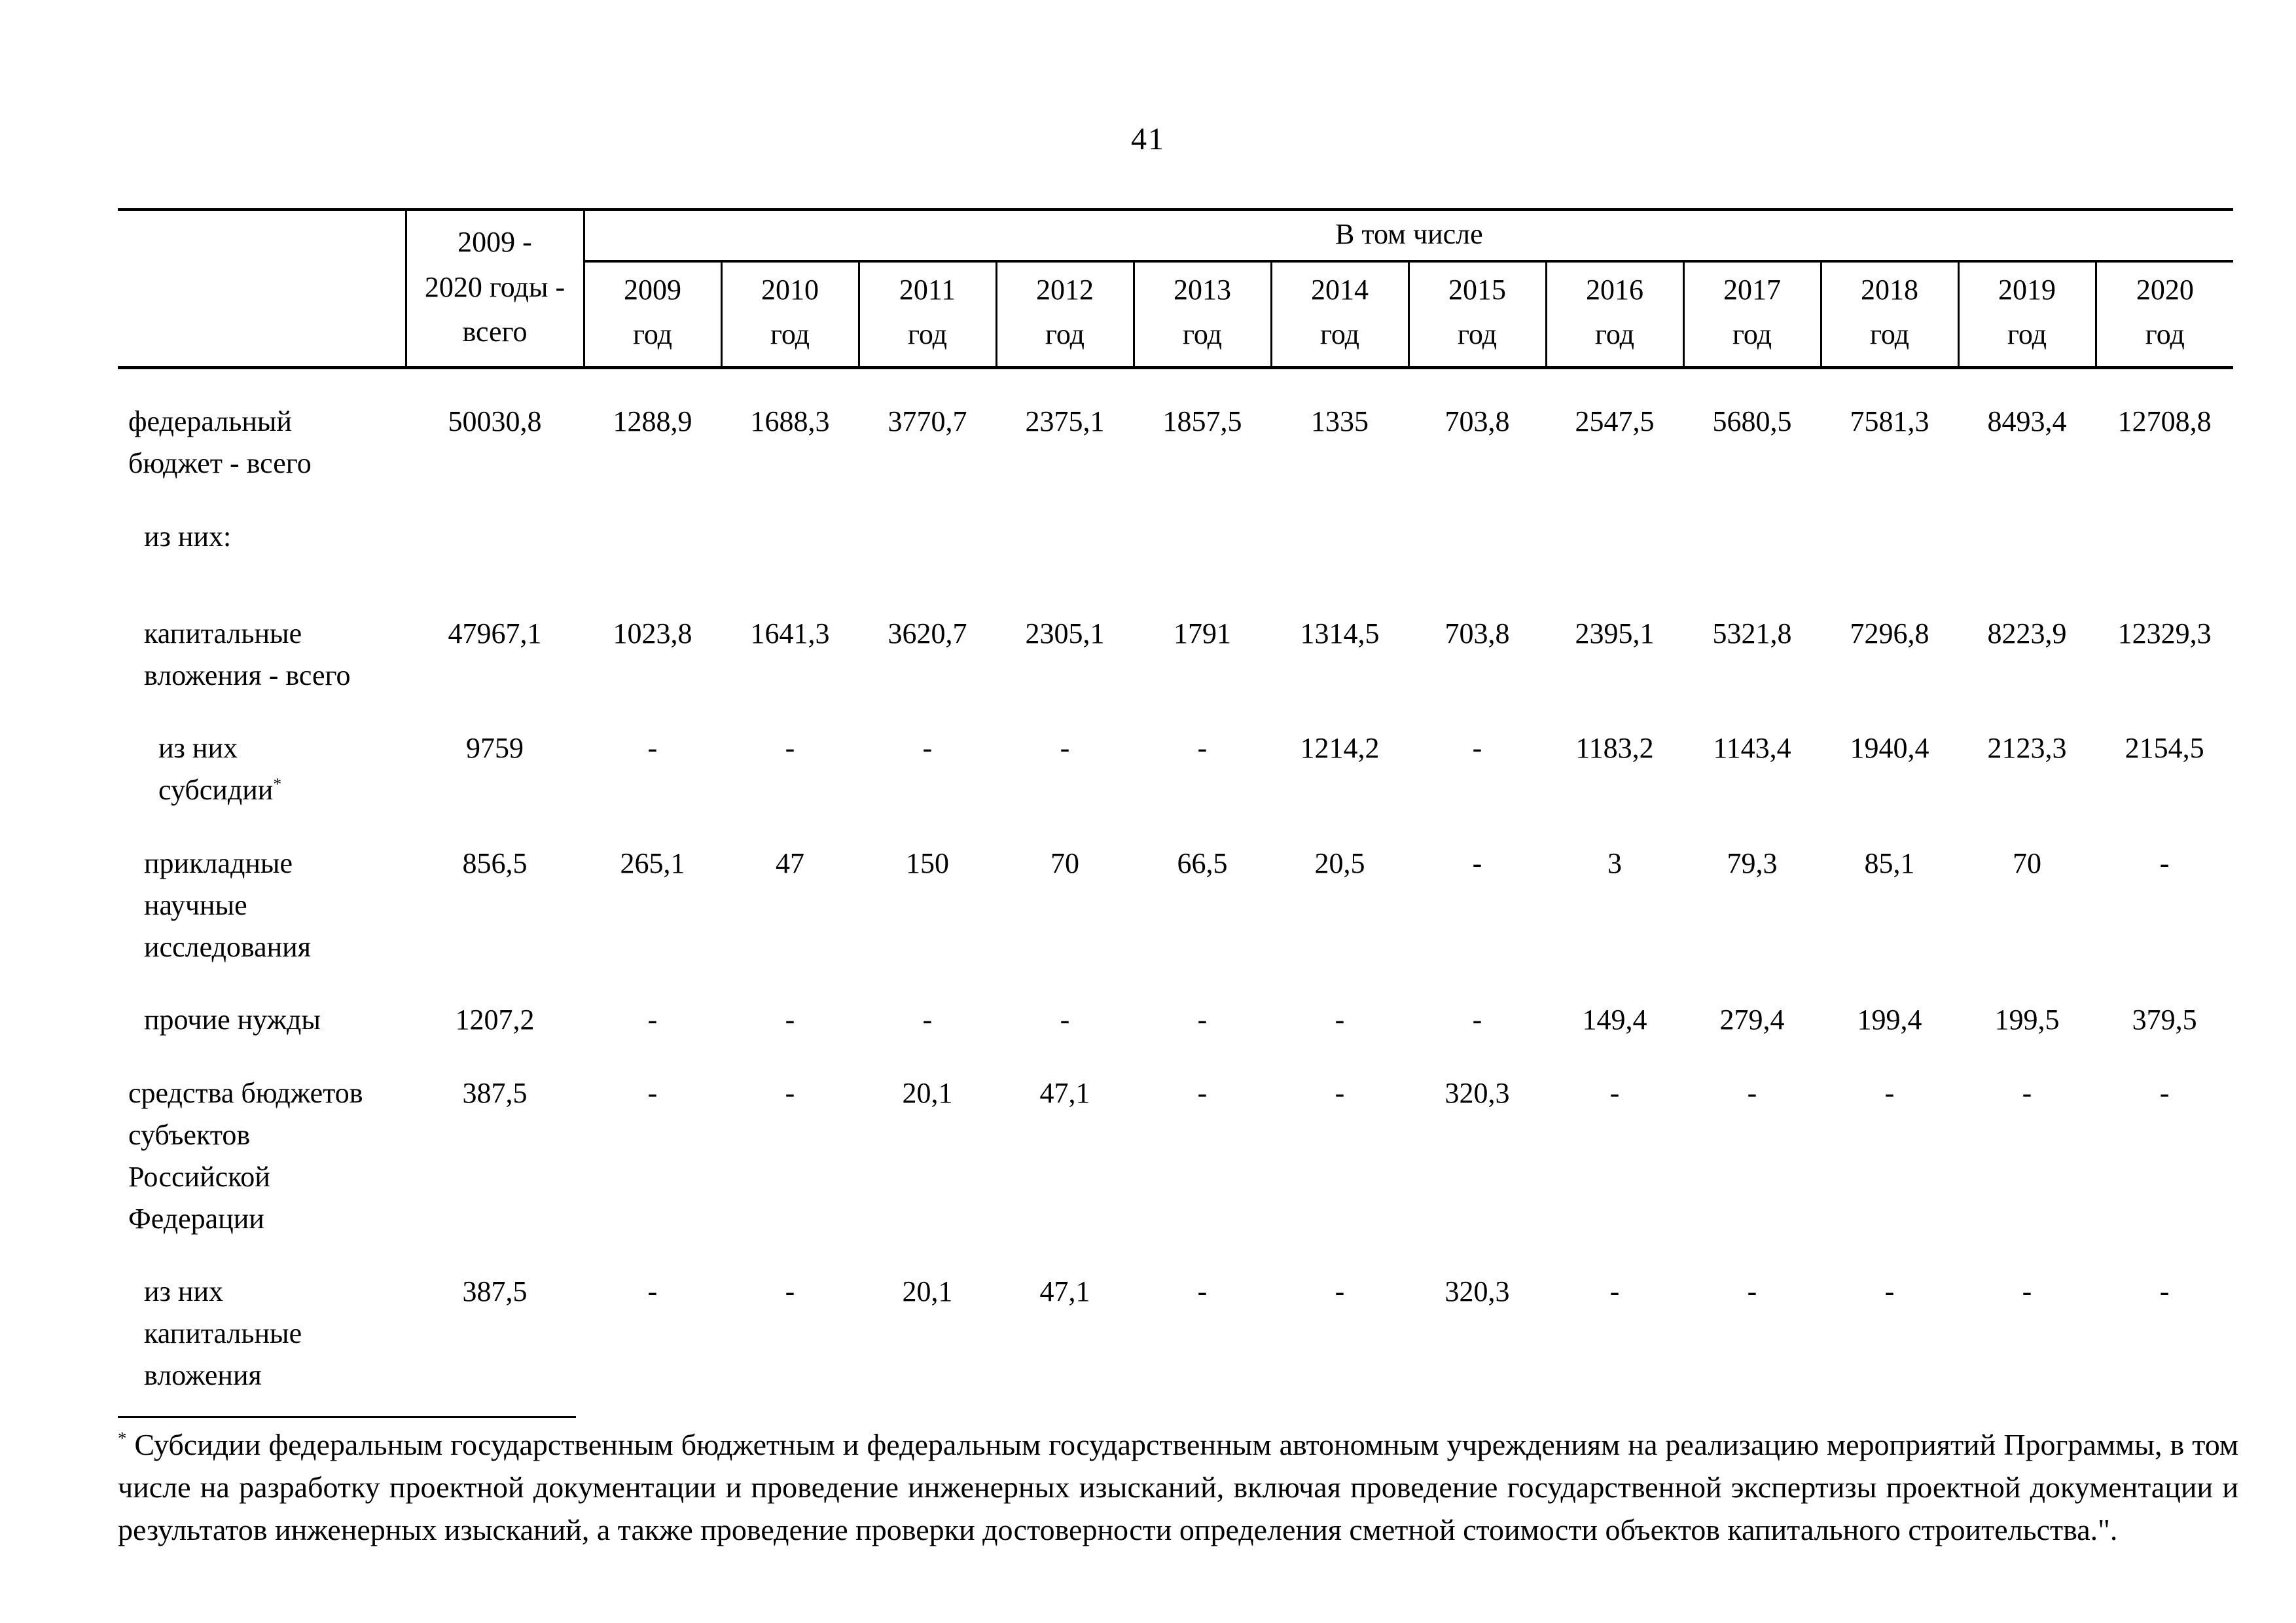 This screenshot has width=2296, height=1623. What do you see at coordinates (652, 421) in the screenshot?
I see `cell-year-2009: 1288,9` at bounding box center [652, 421].